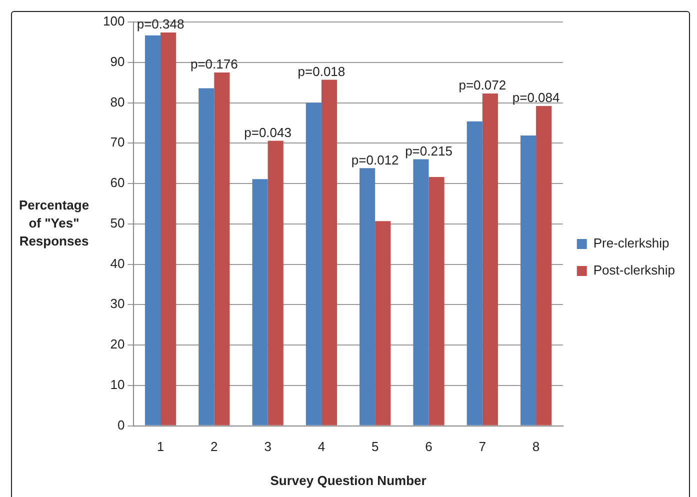  I want to click on x-tick-label: 2, so click(214, 446).